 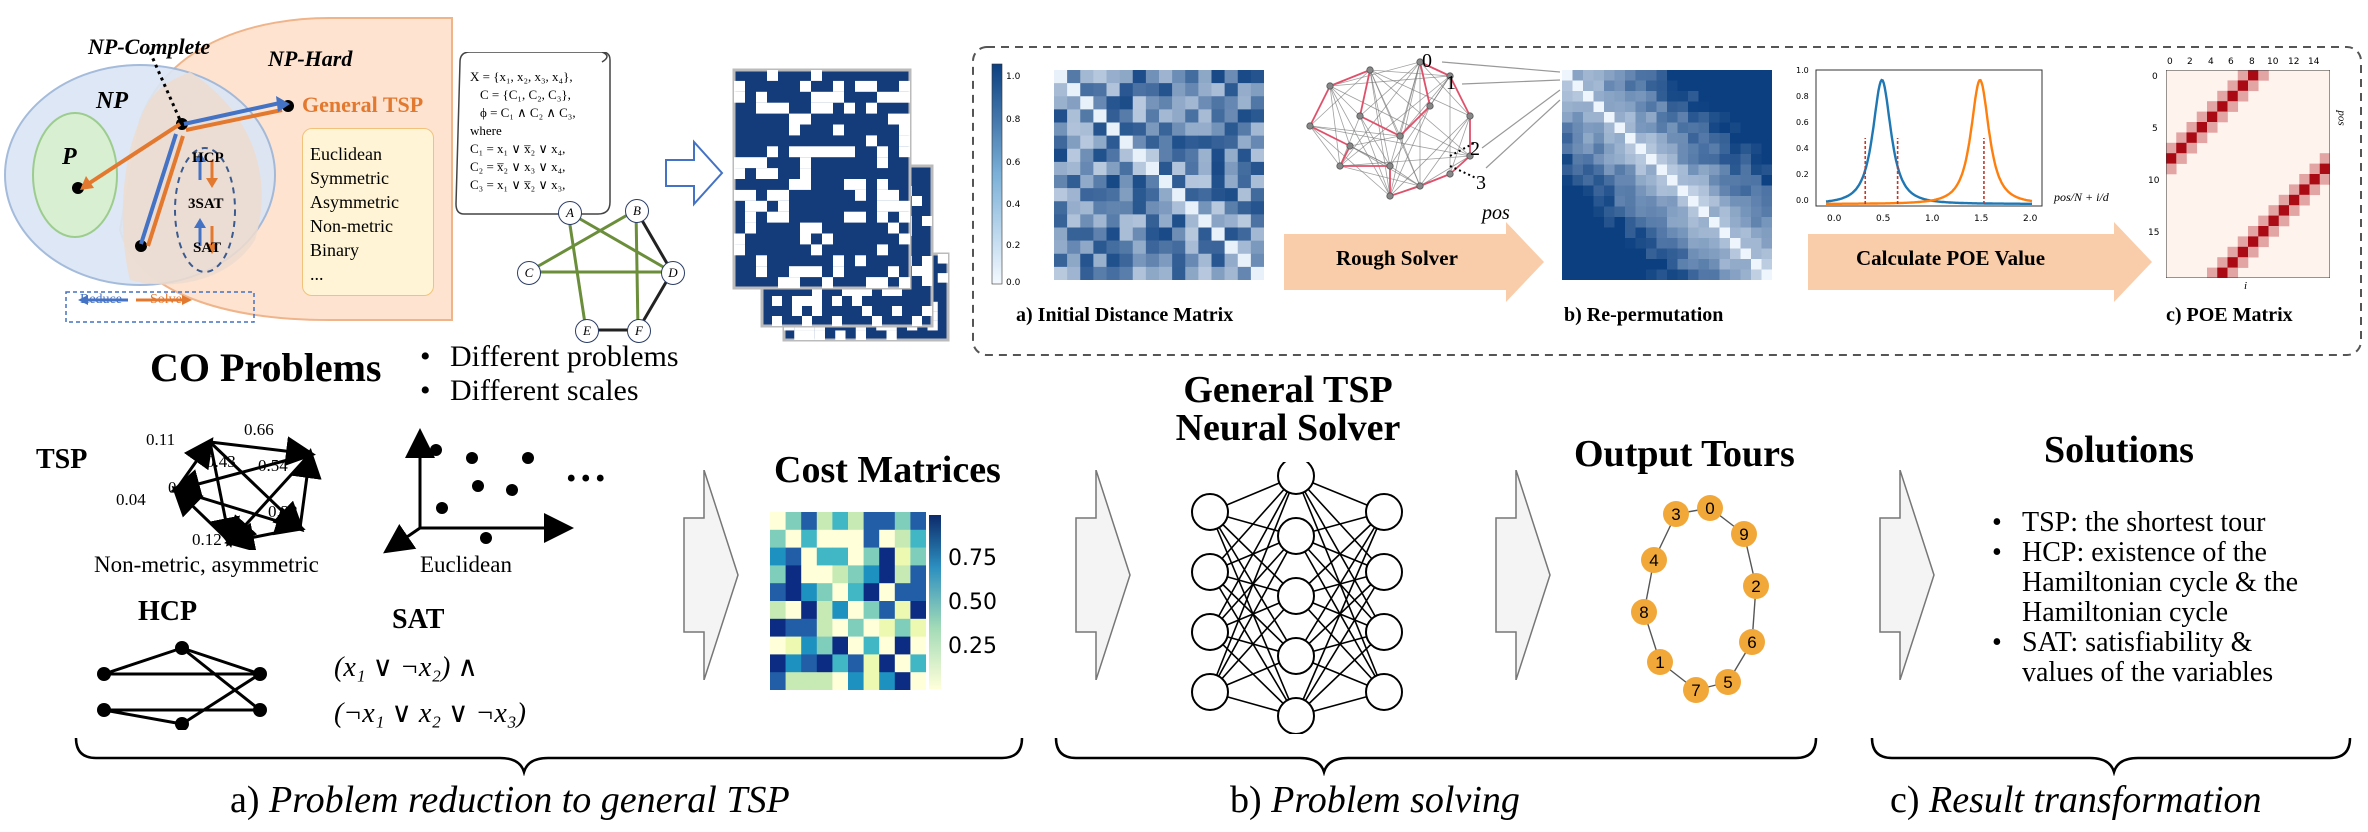 I want to click on rough-solver-label: Rough Solver, so click(x=1397, y=258).